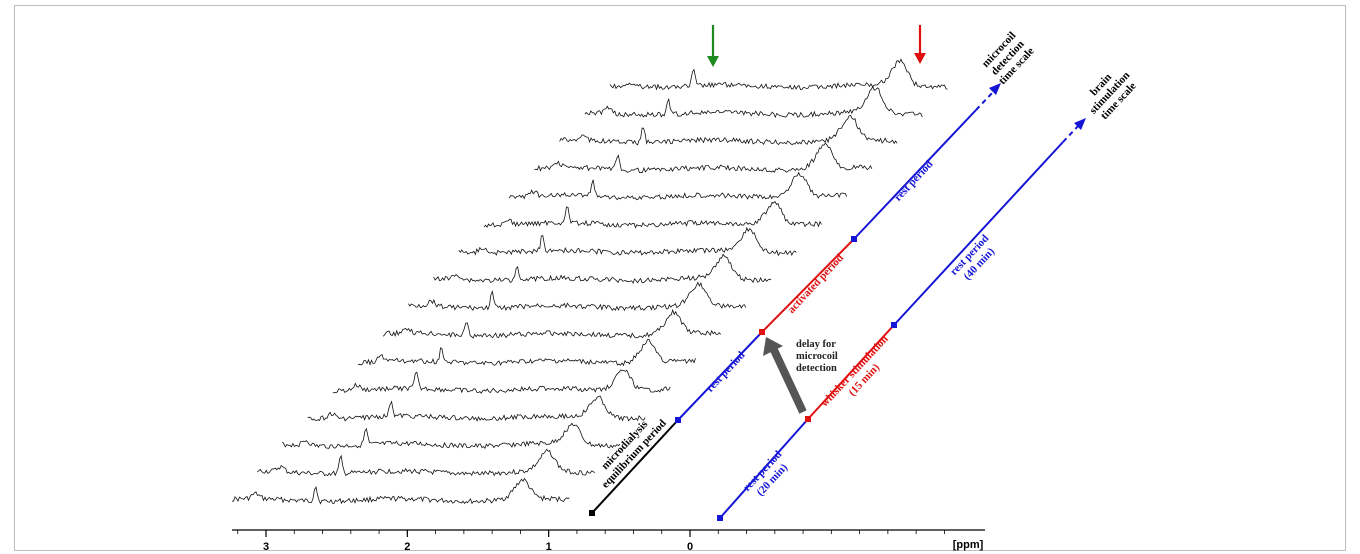 The height and width of the screenshot is (554, 1360). What do you see at coordinates (407, 547) in the screenshot?
I see `x-tick-label: 2` at bounding box center [407, 547].